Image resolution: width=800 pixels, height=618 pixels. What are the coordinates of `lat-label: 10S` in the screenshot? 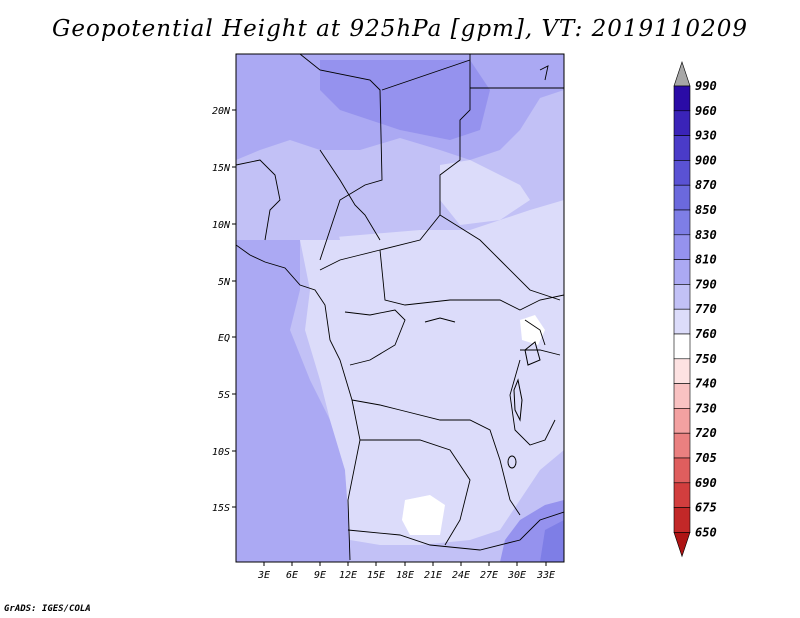 It's located at (221, 452).